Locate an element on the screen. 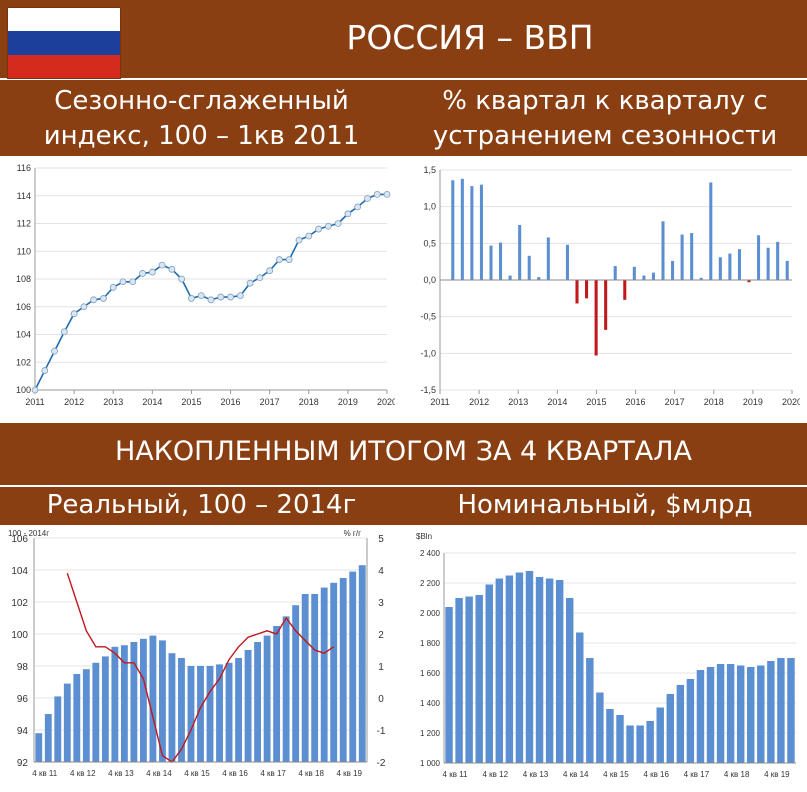 This screenshot has height=792, width=807. subtitle-top-right-line2: устранением сезонности is located at coordinates (605, 136).